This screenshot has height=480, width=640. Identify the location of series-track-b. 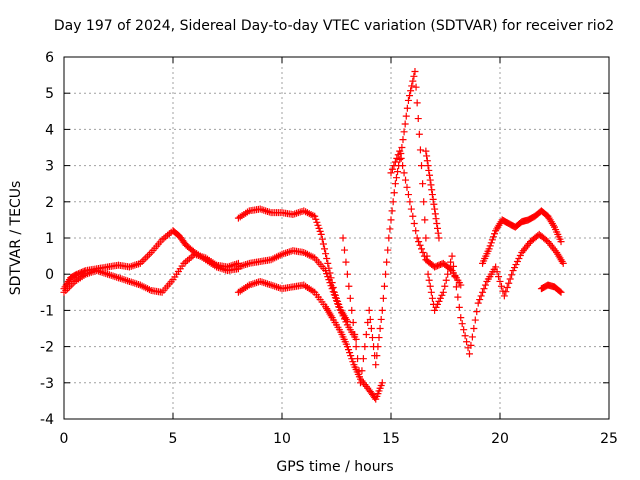
(151, 273).